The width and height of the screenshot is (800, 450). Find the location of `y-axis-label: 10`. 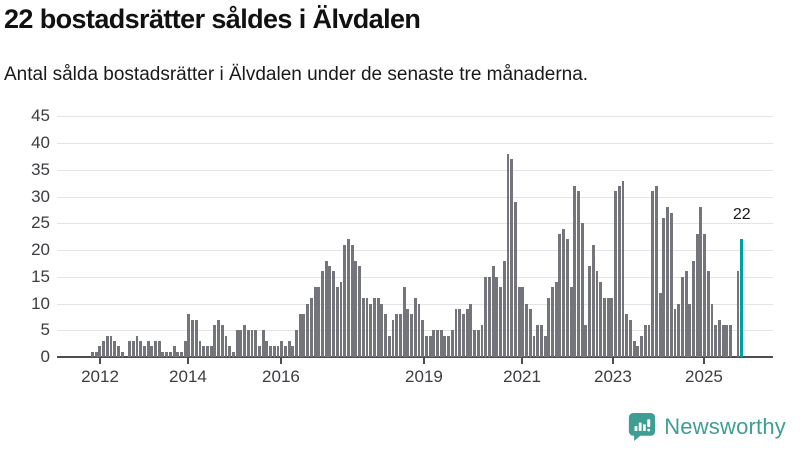

y-axis-label: 10 is located at coordinates (40, 303).